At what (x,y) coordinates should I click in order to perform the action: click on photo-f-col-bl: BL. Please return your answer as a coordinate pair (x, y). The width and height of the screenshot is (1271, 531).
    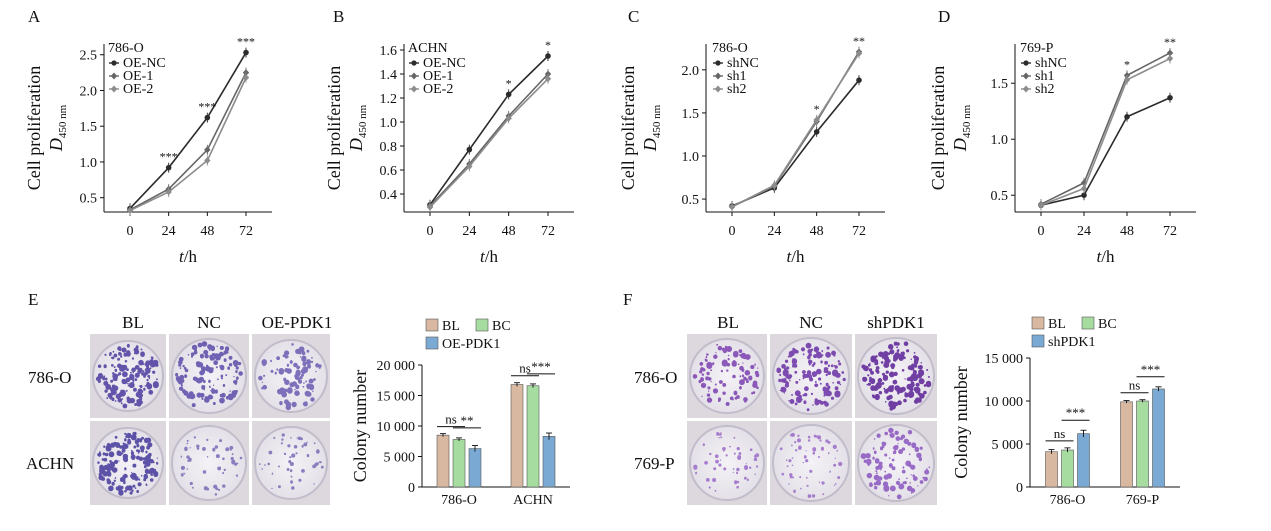
    Looking at the image, I should click on (728, 322).